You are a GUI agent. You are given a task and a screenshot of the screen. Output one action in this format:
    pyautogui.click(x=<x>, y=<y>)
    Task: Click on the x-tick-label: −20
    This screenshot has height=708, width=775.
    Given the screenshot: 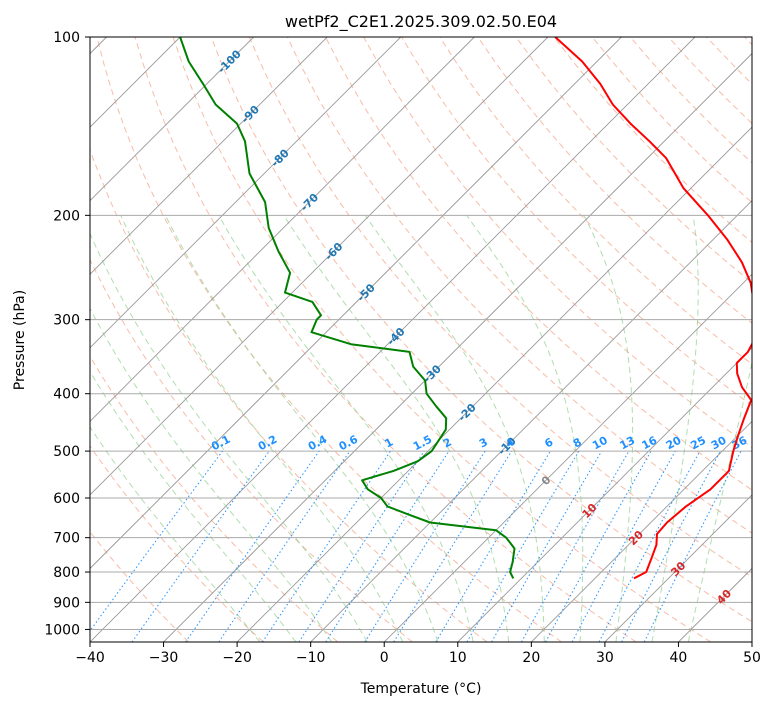 What is the action you would take?
    pyautogui.click(x=237, y=658)
    